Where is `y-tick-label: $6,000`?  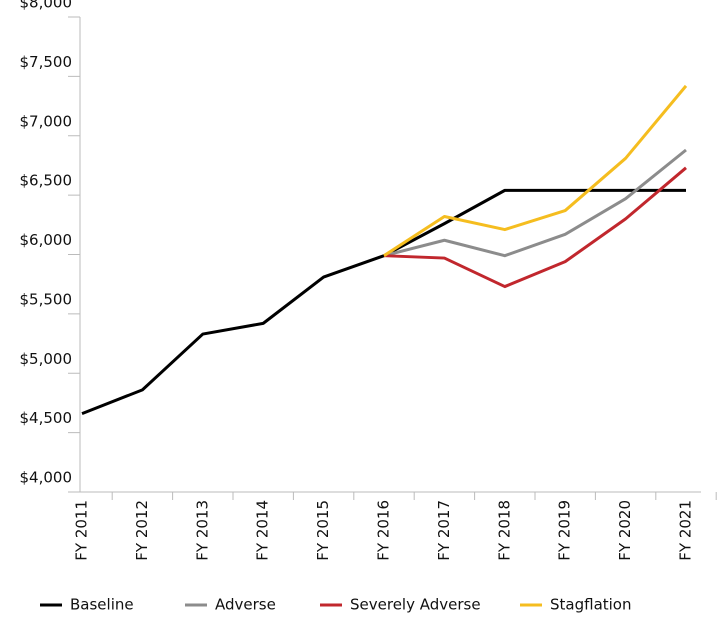 y-tick-label: $6,000 is located at coordinates (46, 240).